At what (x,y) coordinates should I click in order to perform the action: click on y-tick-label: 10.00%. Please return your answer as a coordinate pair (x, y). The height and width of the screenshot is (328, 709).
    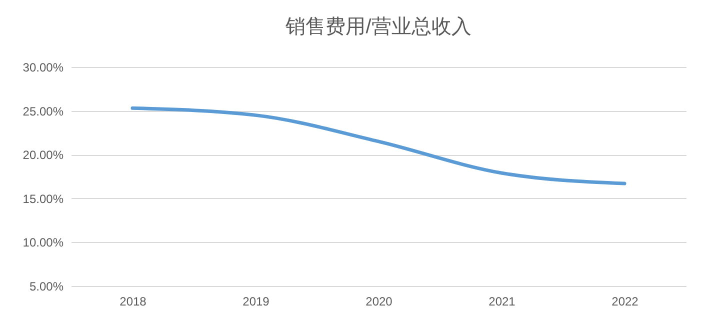
    Looking at the image, I should click on (43, 243).